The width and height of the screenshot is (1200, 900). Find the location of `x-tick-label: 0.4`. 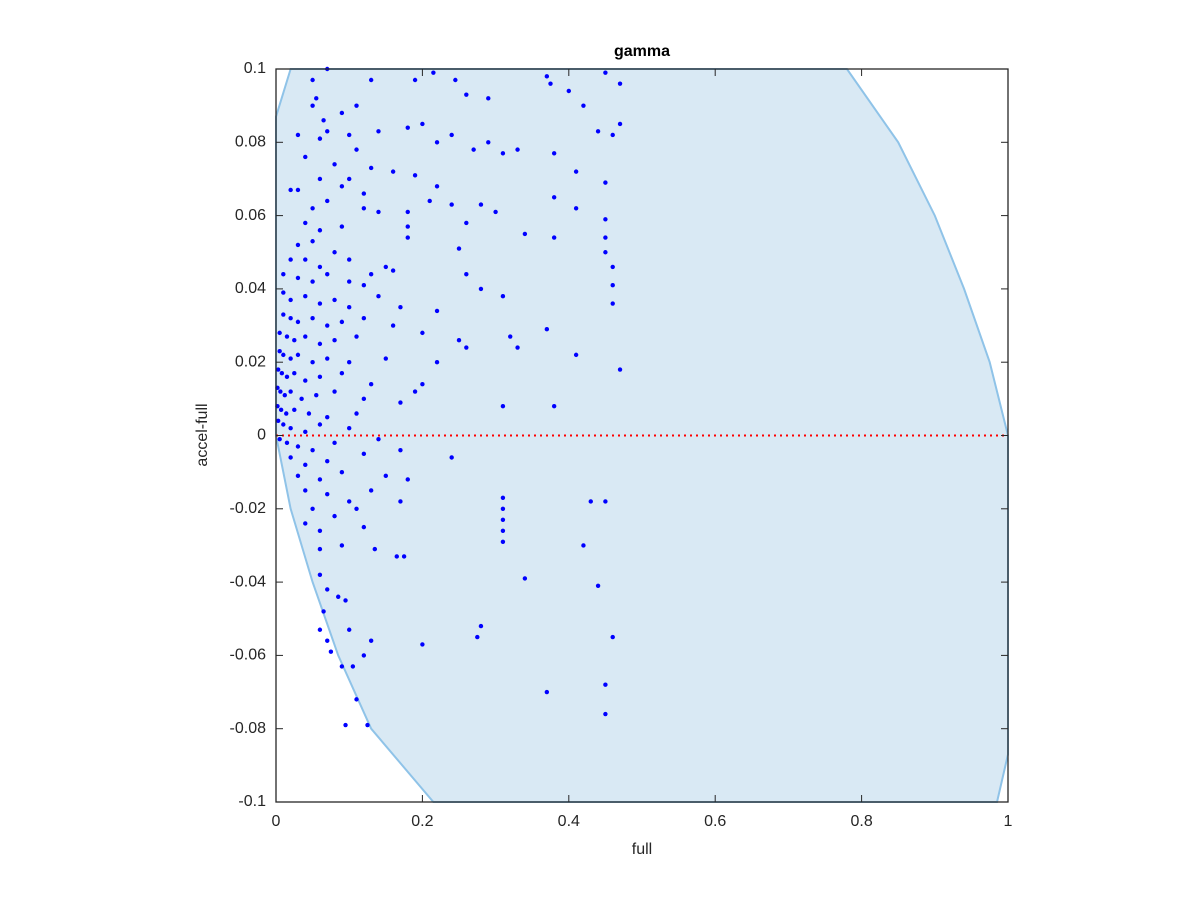

x-tick-label: 0.4 is located at coordinates (569, 821).